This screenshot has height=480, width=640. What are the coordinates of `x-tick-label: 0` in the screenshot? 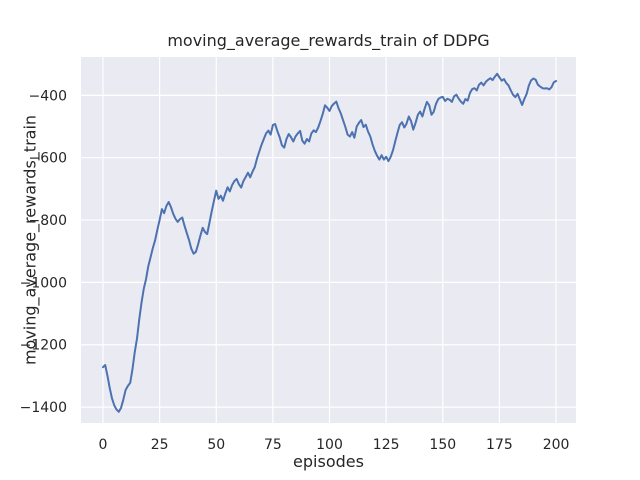 It's located at (103, 445).